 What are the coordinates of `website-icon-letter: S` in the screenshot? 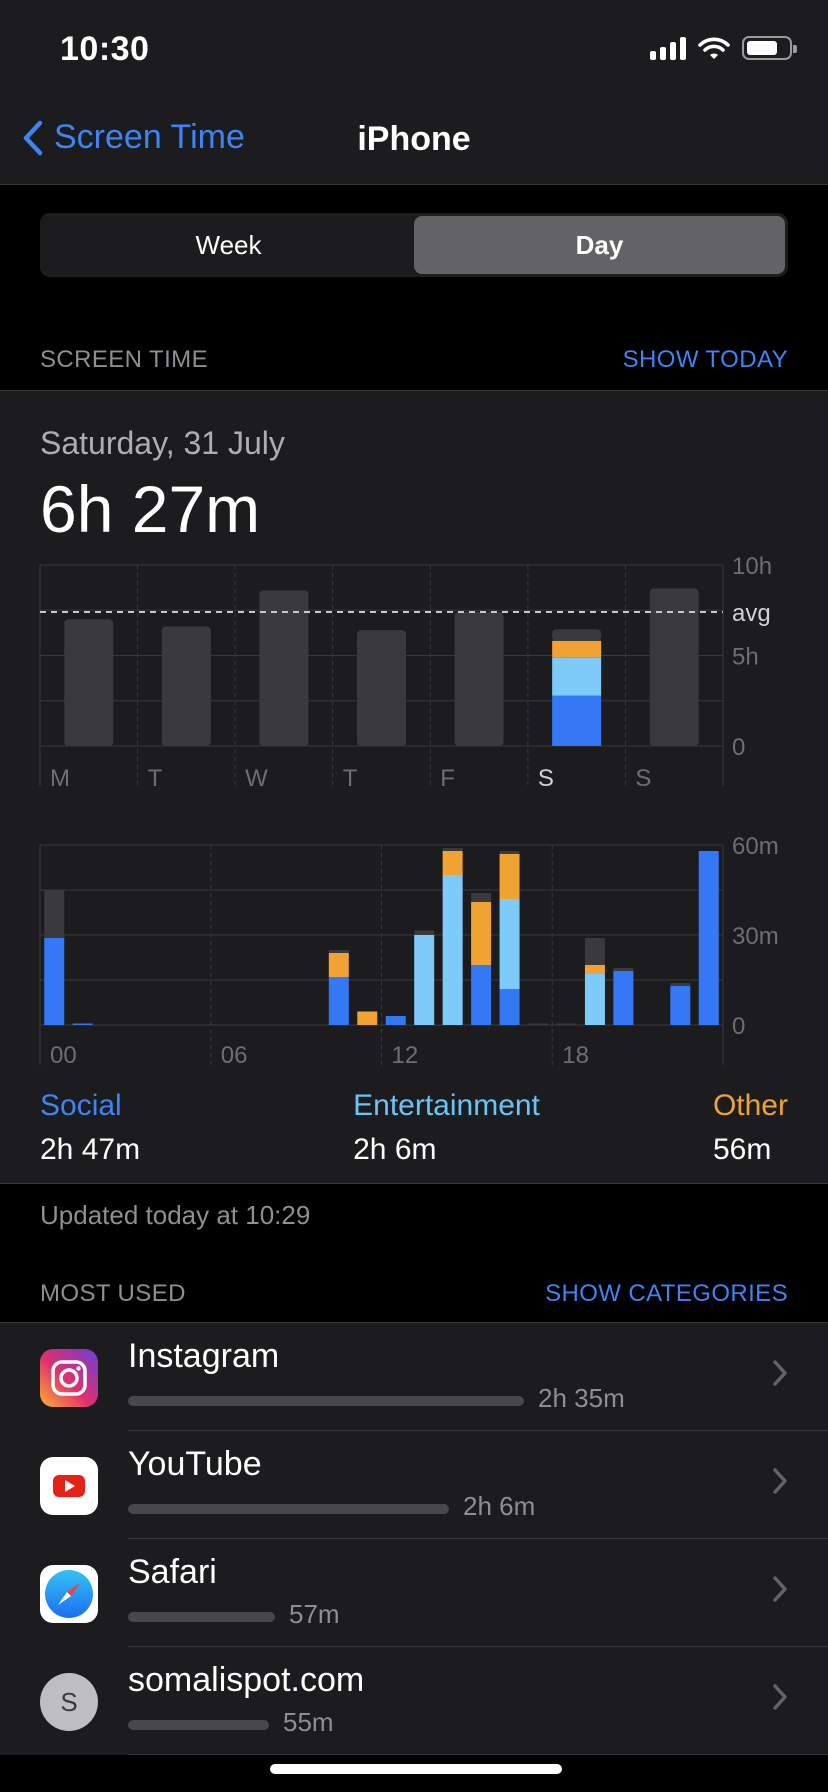 It's located at (69, 1701).